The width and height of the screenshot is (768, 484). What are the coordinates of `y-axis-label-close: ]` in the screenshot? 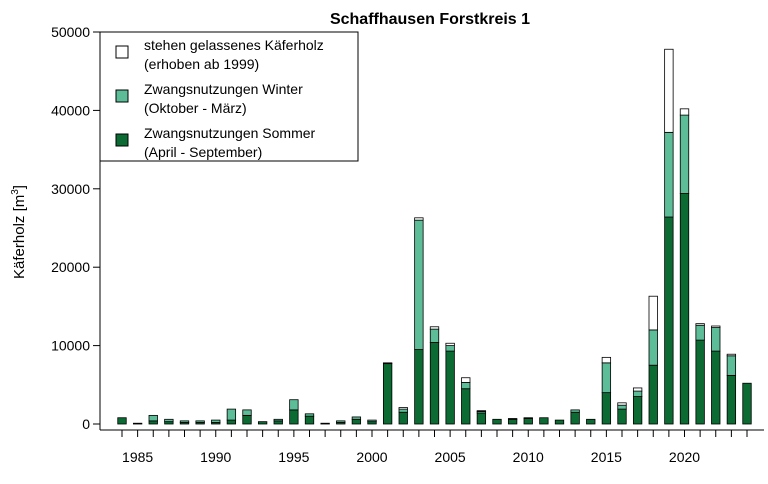 It's located at (19, 187).